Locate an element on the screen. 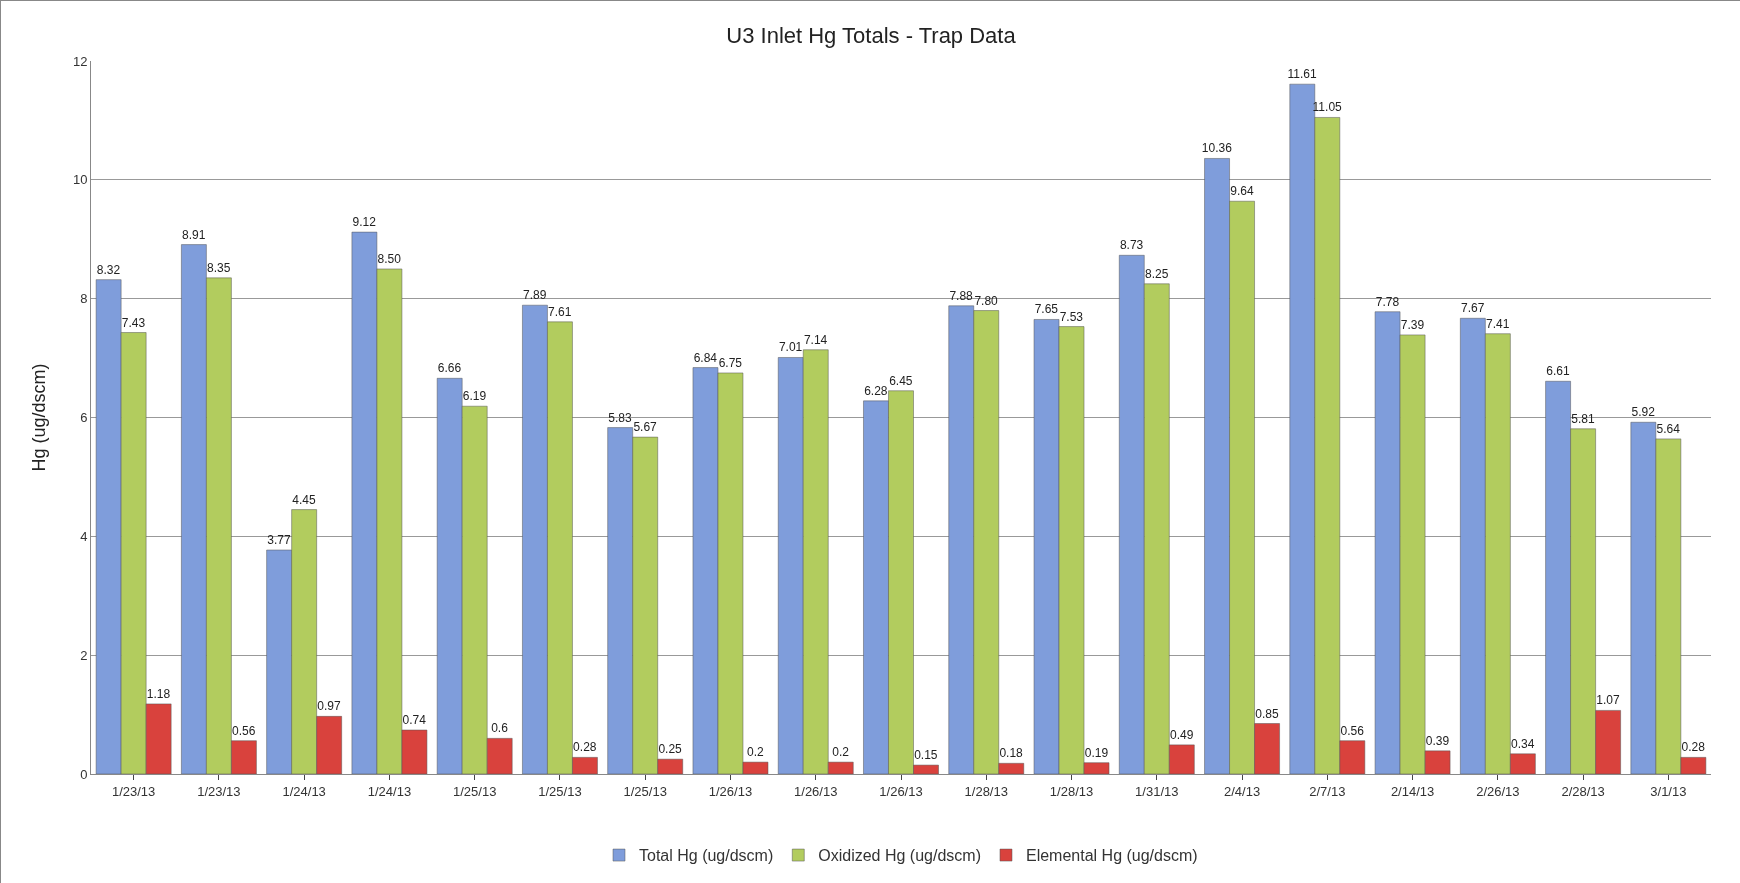 This screenshot has width=1740, height=883. data-label: 0.25 is located at coordinates (670, 749).